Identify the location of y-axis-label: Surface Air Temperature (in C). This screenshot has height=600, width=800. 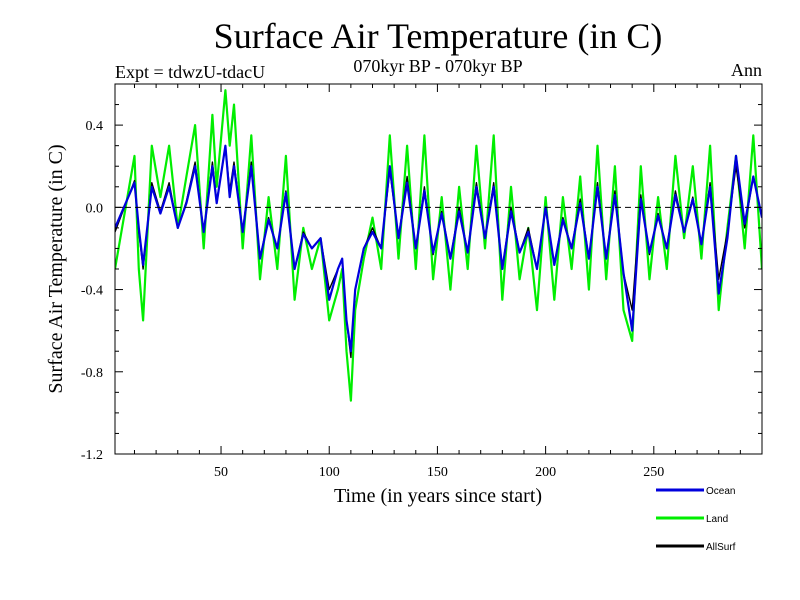
(56, 268).